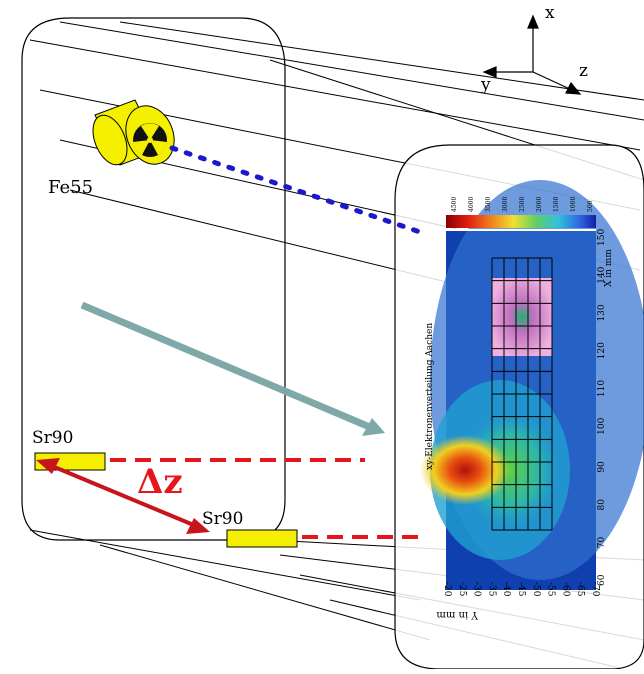  I want to click on y-tick-label: -35, so click(491, 589).